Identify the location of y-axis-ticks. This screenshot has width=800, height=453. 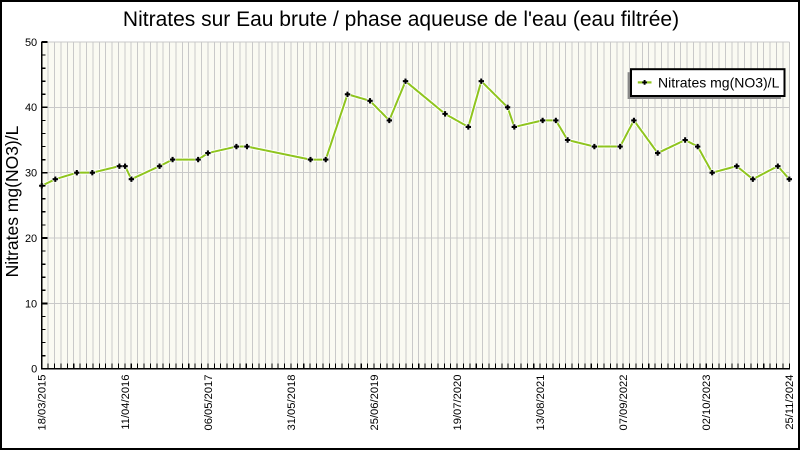
(44, 199).